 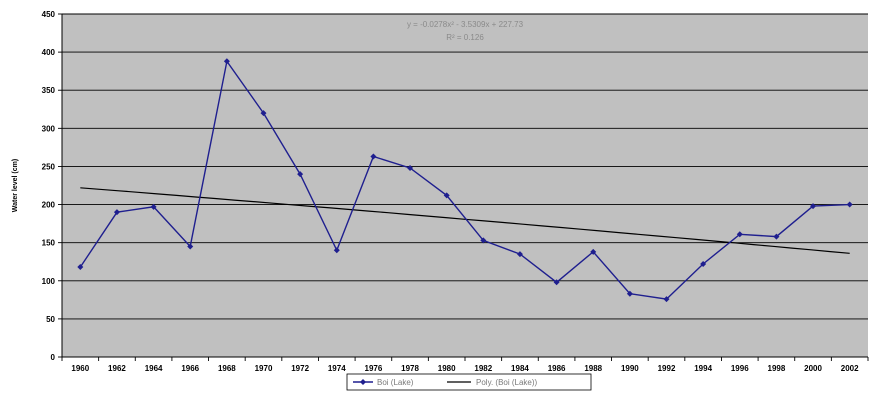 I want to click on x-tick-label: 1968, so click(x=227, y=368).